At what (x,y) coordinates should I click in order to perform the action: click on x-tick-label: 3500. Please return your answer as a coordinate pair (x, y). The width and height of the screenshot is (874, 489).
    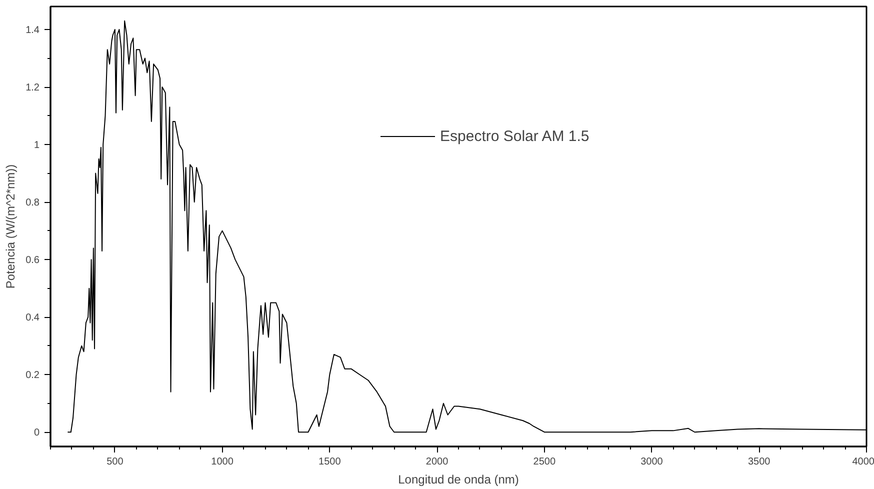
    Looking at the image, I should click on (759, 462).